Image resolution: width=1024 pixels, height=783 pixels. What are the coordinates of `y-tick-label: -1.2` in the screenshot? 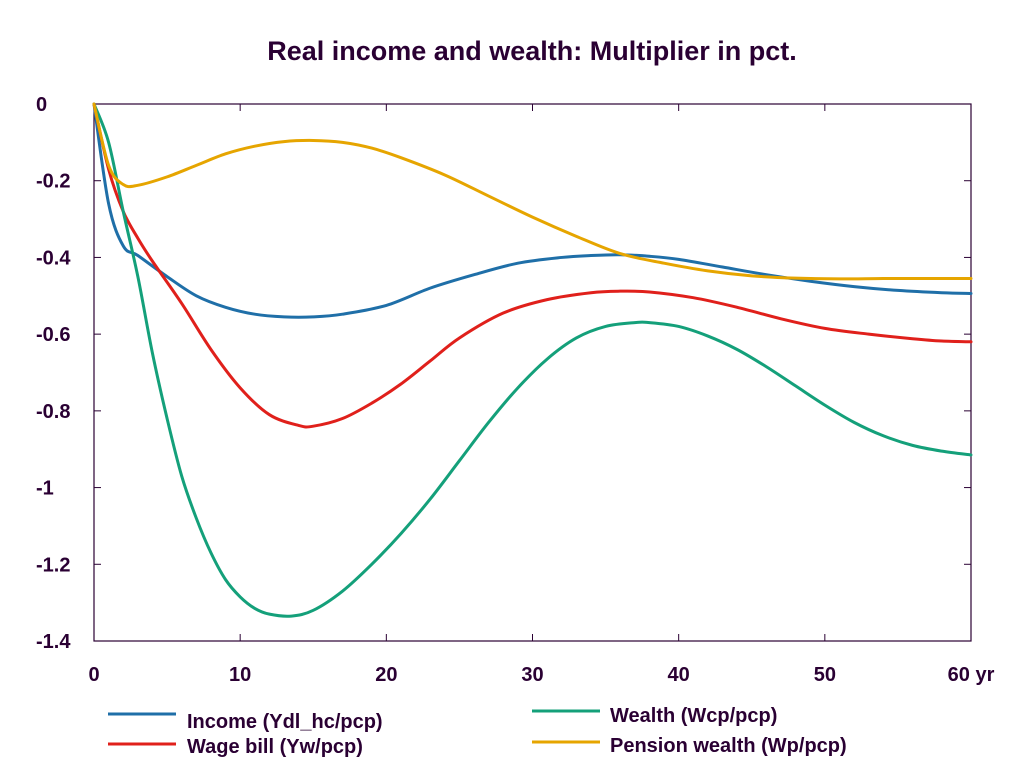 It's located at (53, 565).